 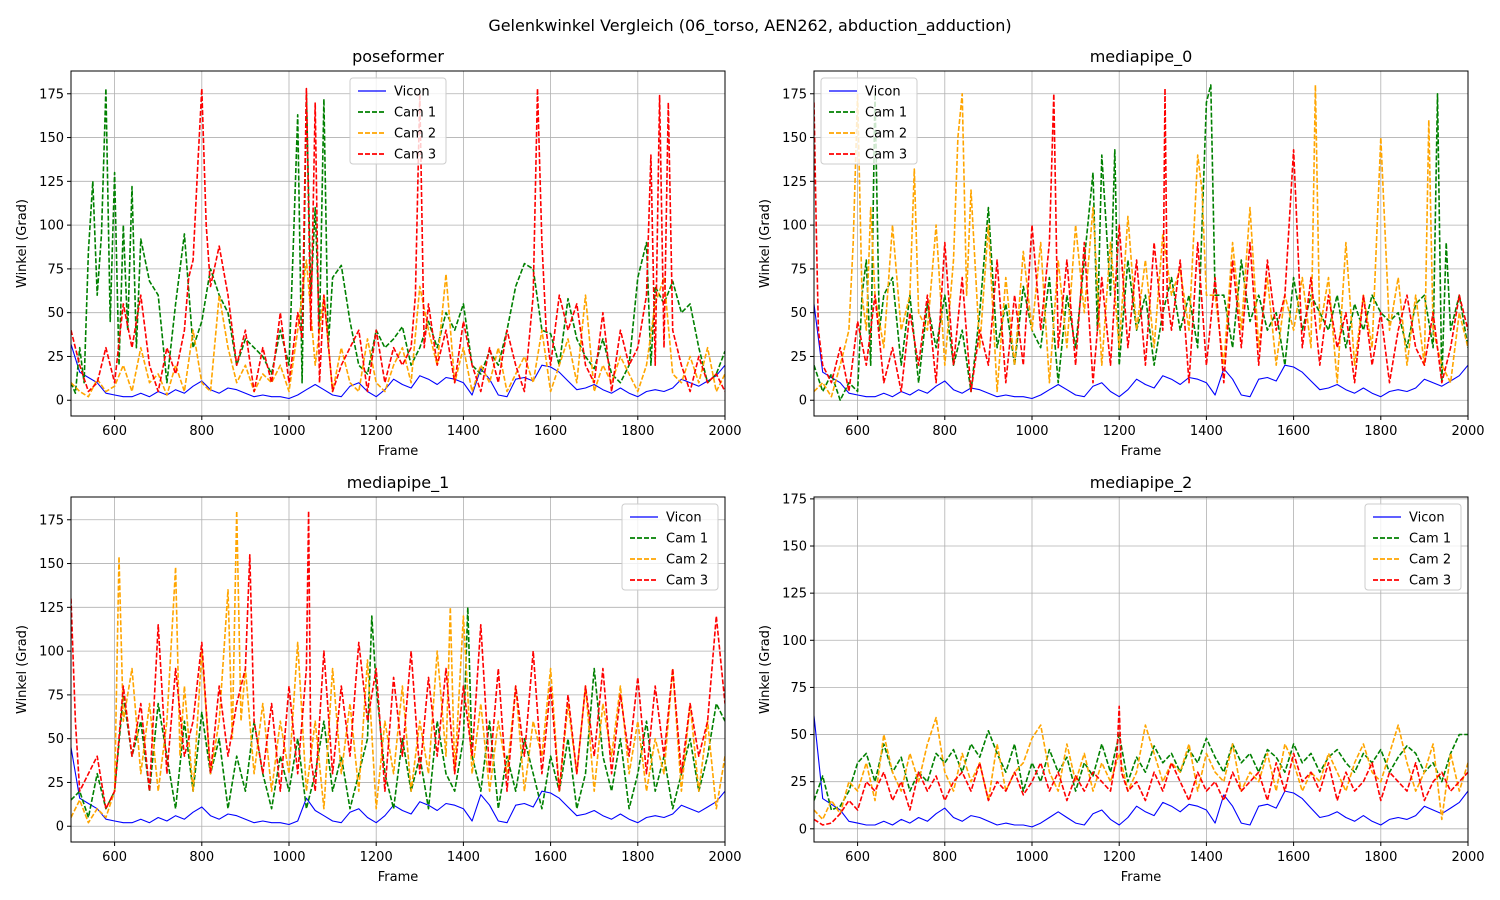 I want to click on panel-title: mediapipe_2, so click(x=1141, y=483).